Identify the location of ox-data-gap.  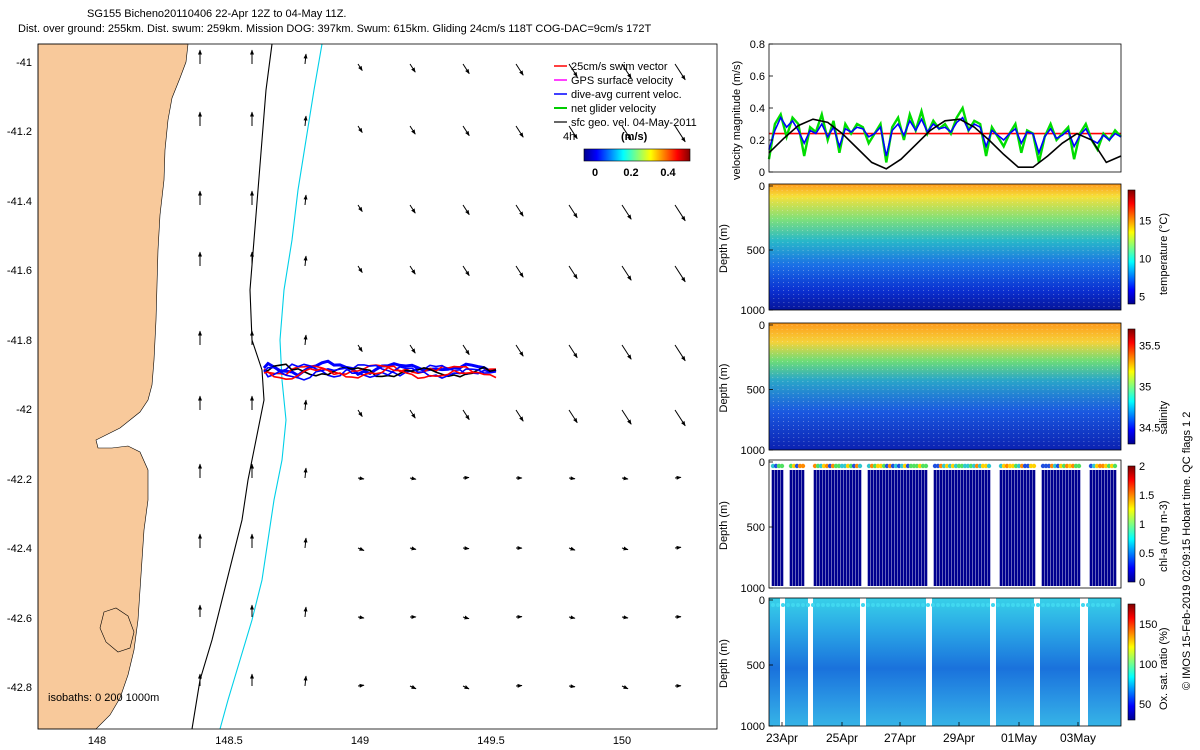
(993, 662).